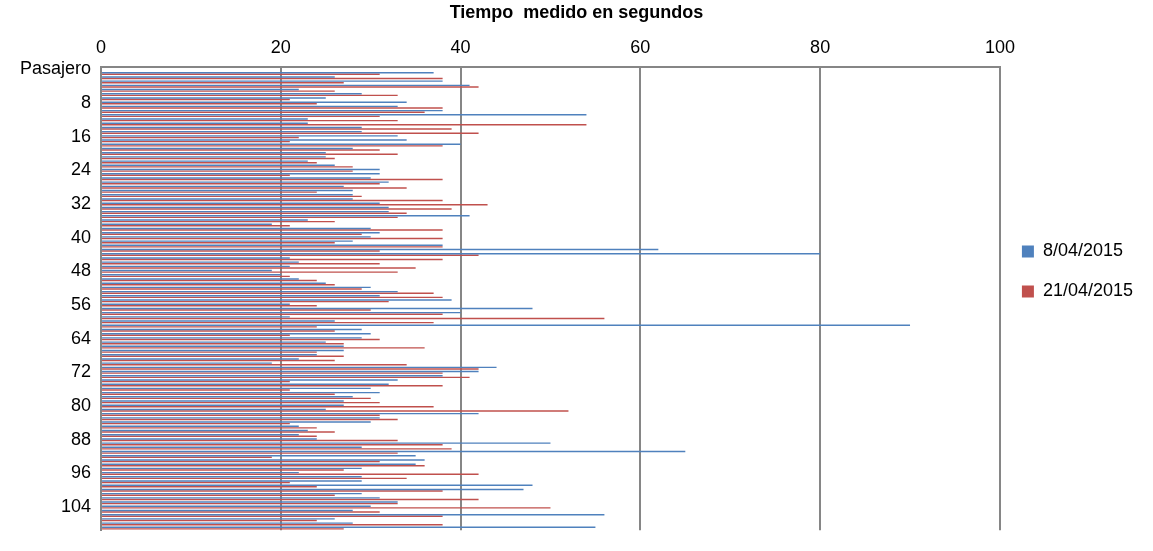  What do you see at coordinates (640, 47) in the screenshot?
I see `x-tick-label: 60` at bounding box center [640, 47].